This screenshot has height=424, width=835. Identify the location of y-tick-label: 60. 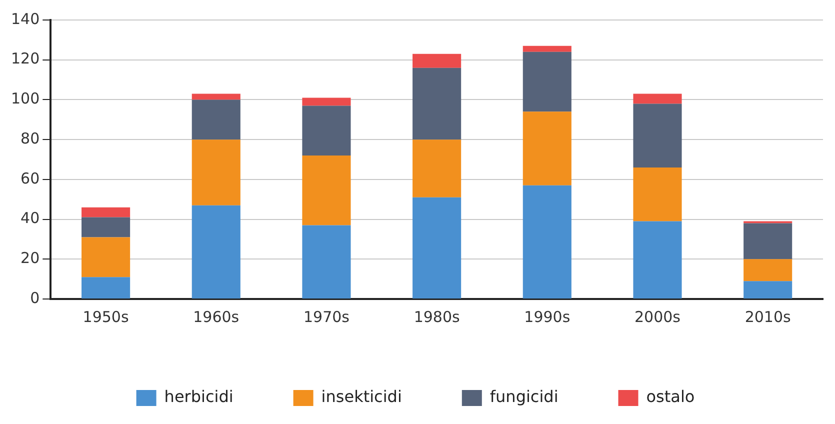
(30, 178).